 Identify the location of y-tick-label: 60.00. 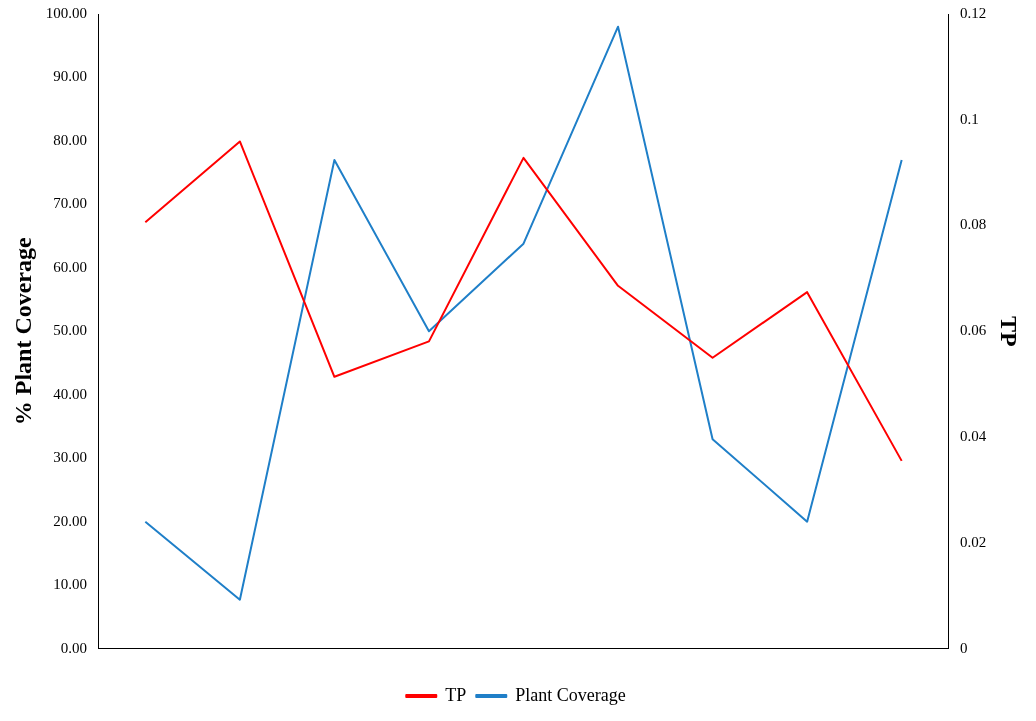
(70, 266).